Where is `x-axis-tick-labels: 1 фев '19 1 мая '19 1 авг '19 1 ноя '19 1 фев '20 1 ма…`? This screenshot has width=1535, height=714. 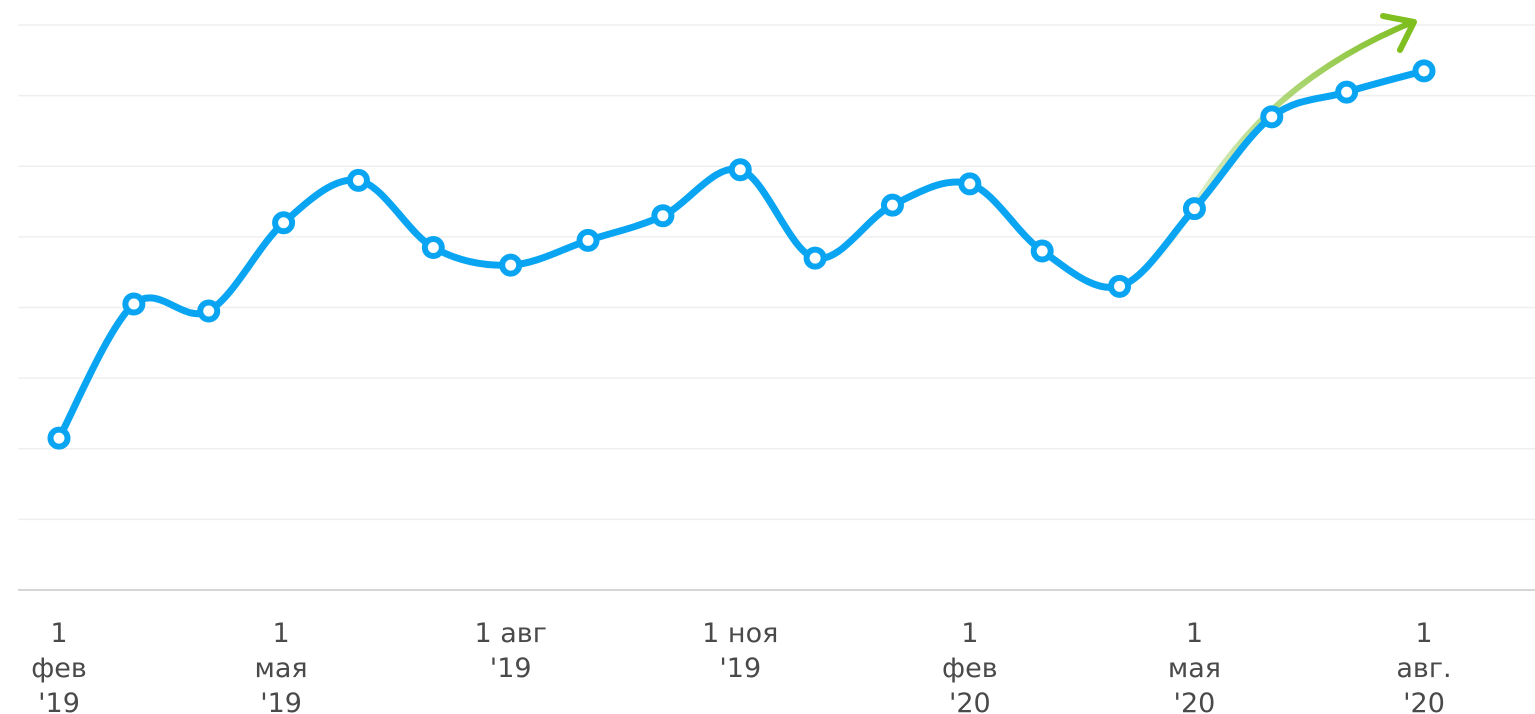
x-axis-tick-labels: 1 фев '19 1 мая '19 1 авг '19 1 ноя '19 1 фев '20 1 ма… is located at coordinates (741, 666).